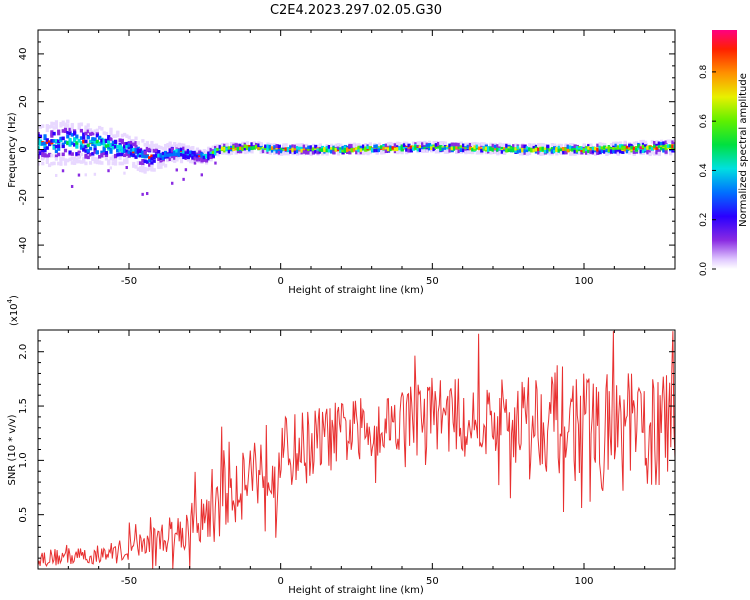 The image size is (750, 600). What do you see at coordinates (356, 157) in the screenshot?
I see `spectrogram-heatmap` at bounding box center [356, 157].